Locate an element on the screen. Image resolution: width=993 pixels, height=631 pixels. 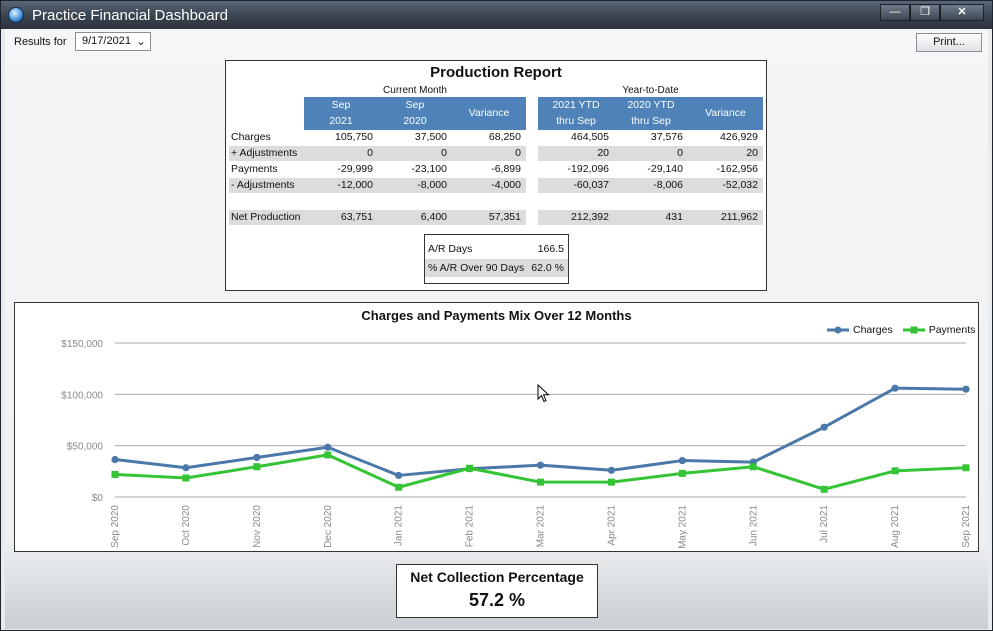
ar-days-label: A/R Days is located at coordinates (450, 249).